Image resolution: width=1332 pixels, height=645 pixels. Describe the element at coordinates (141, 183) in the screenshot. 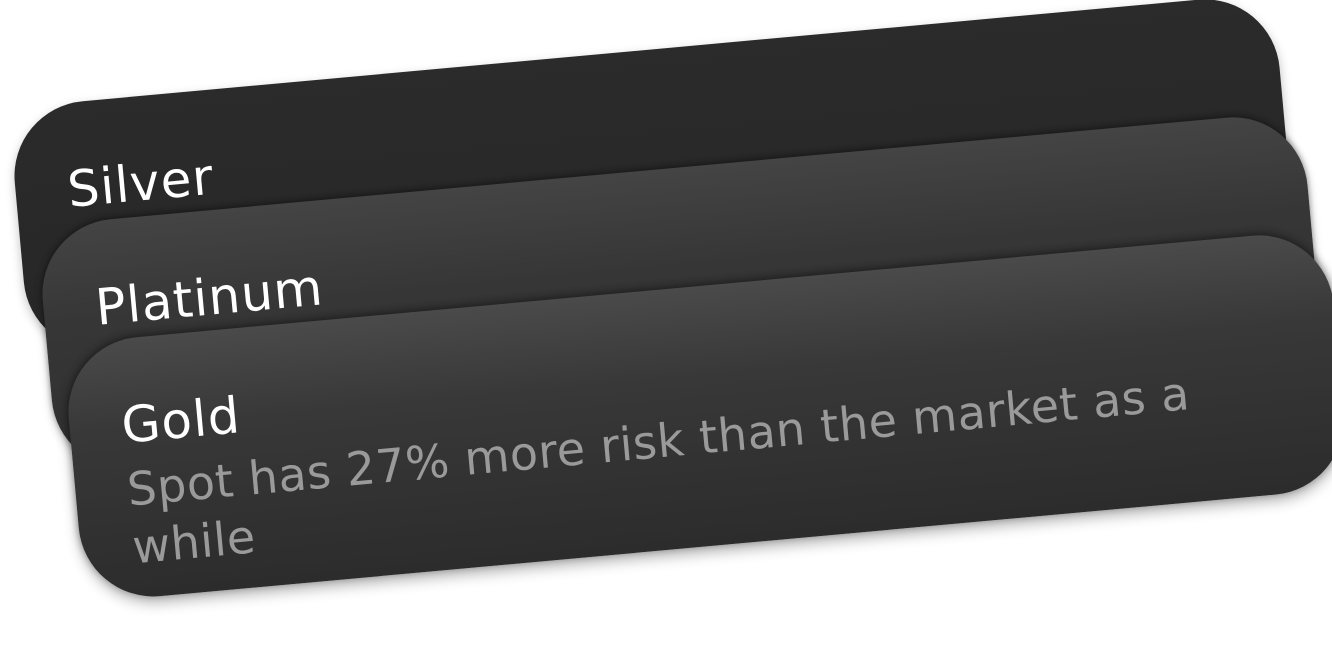

I see `card-title-silver: Silver` at that location.